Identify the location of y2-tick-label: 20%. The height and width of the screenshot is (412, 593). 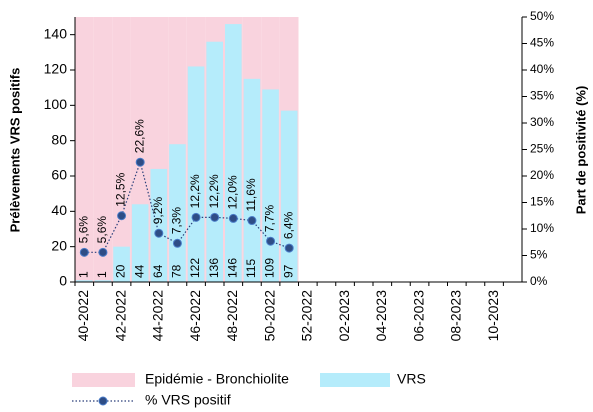
(542, 175).